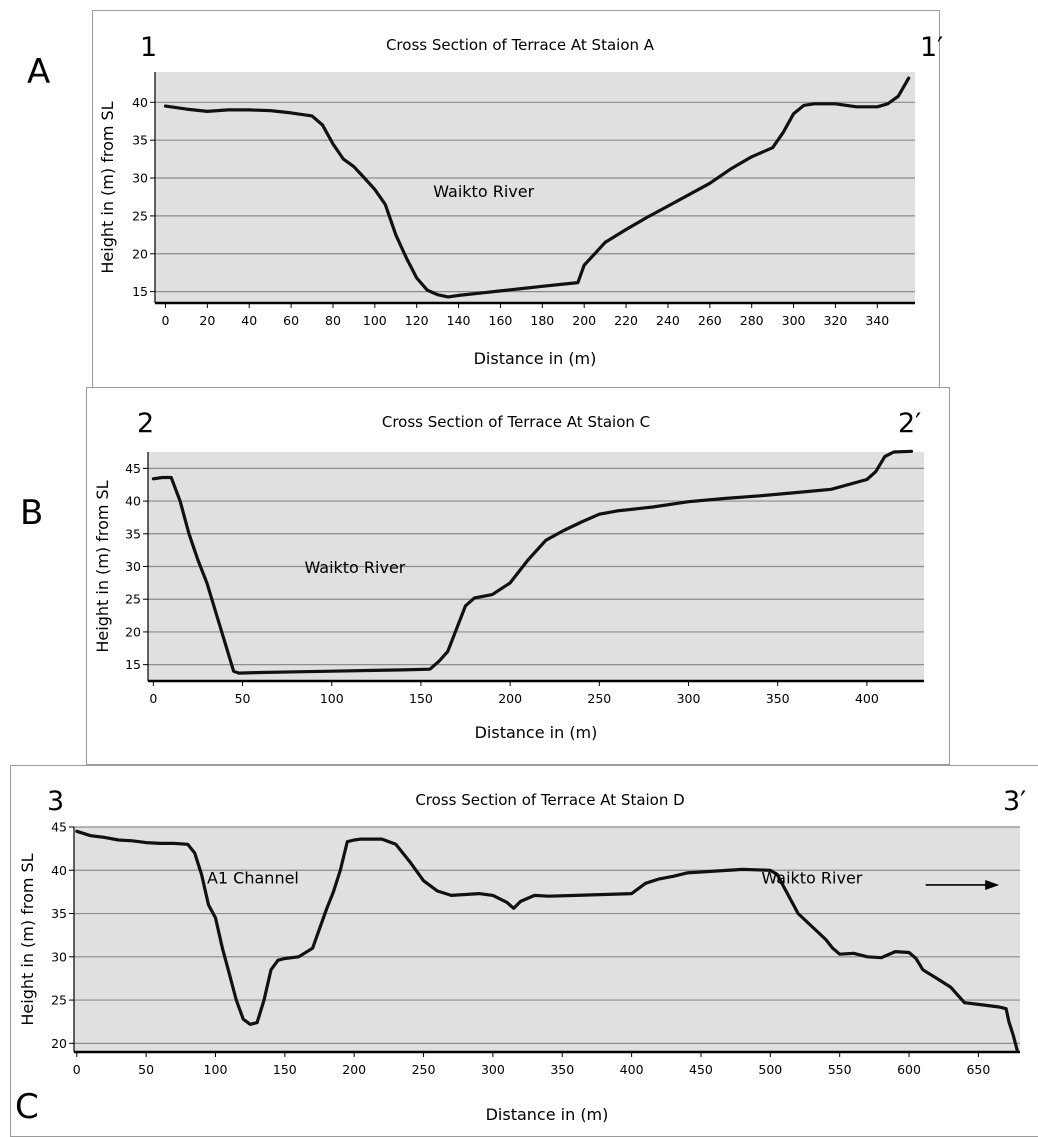 Image resolution: width=1038 pixels, height=1137 pixels. I want to click on x-tick-label-c: 200, so click(354, 1069).